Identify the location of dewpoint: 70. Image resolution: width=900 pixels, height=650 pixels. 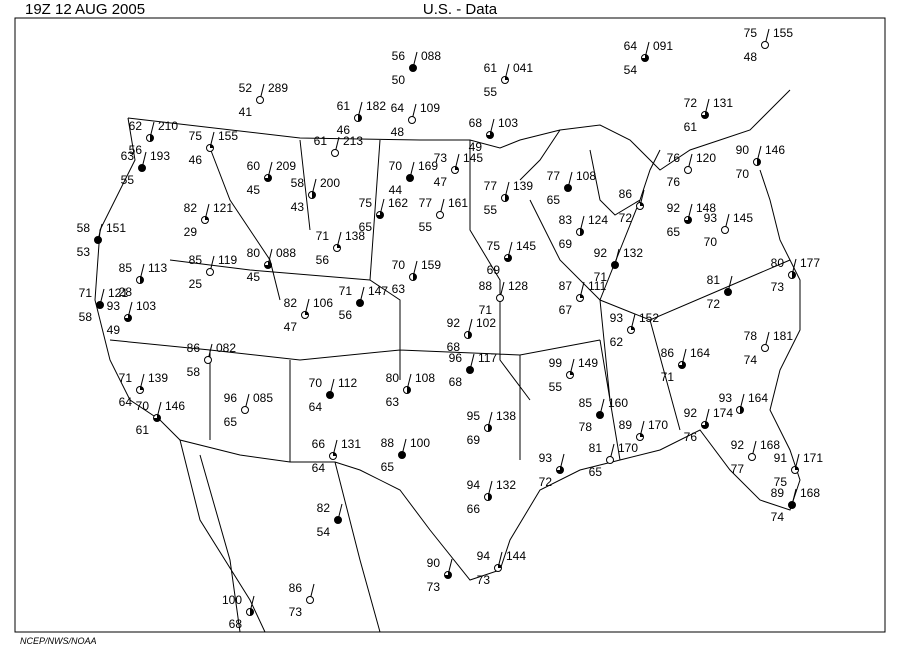
(711, 242).